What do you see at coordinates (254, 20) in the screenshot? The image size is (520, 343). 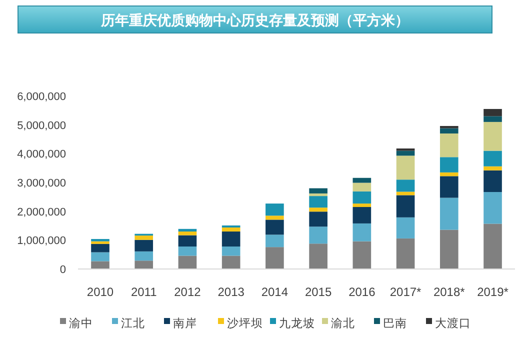 I see `chart-title: 历年重庆优质购物中心历史存量及预测（平方米）` at bounding box center [254, 20].